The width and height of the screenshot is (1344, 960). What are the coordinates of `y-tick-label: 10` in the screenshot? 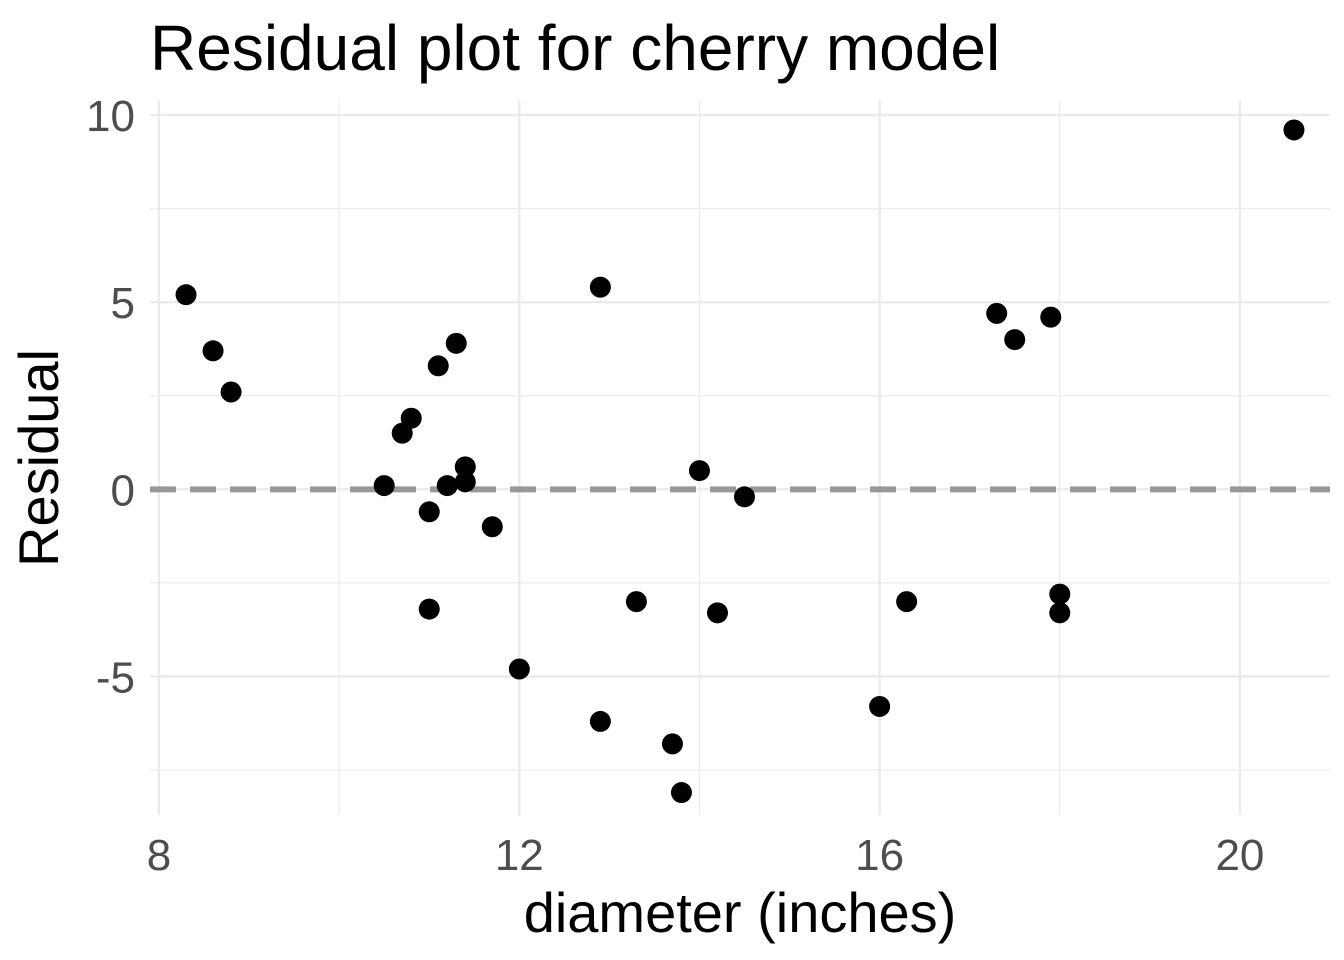 It's located at (110, 116).